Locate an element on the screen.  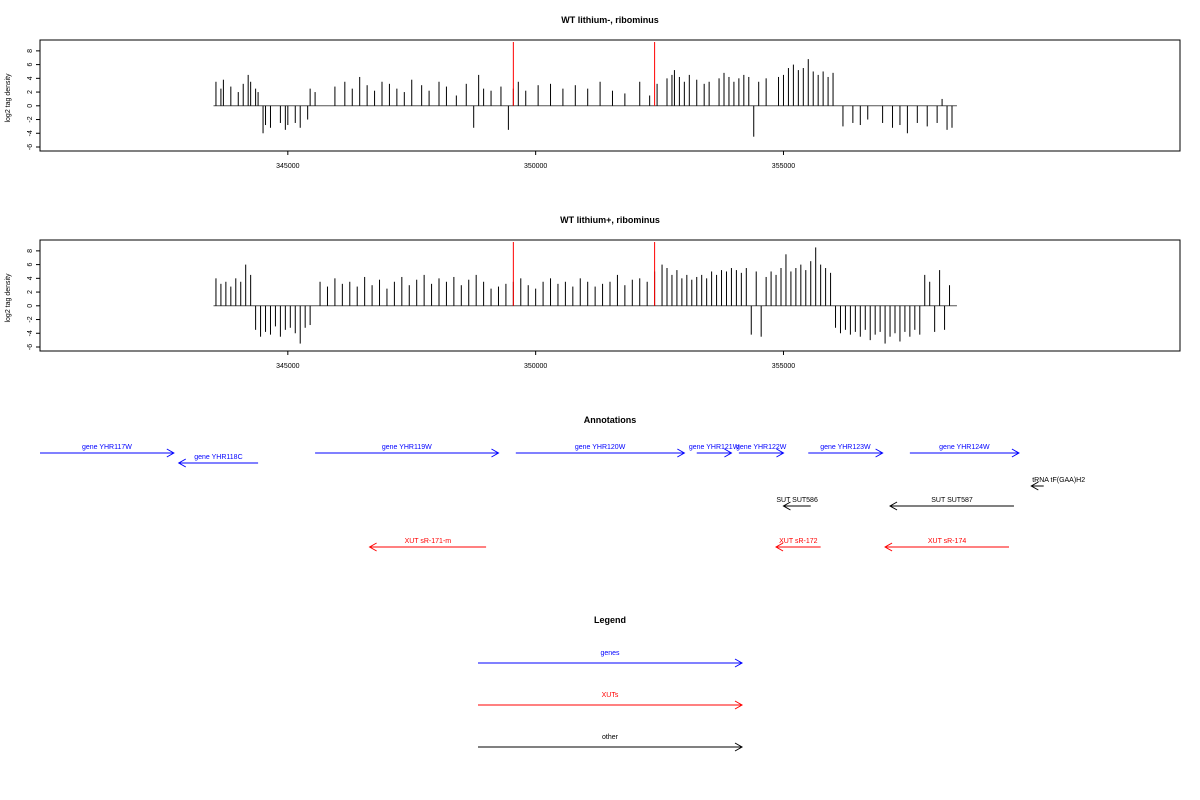
annotation-label: XUT sR-172 is located at coordinates (798, 541).